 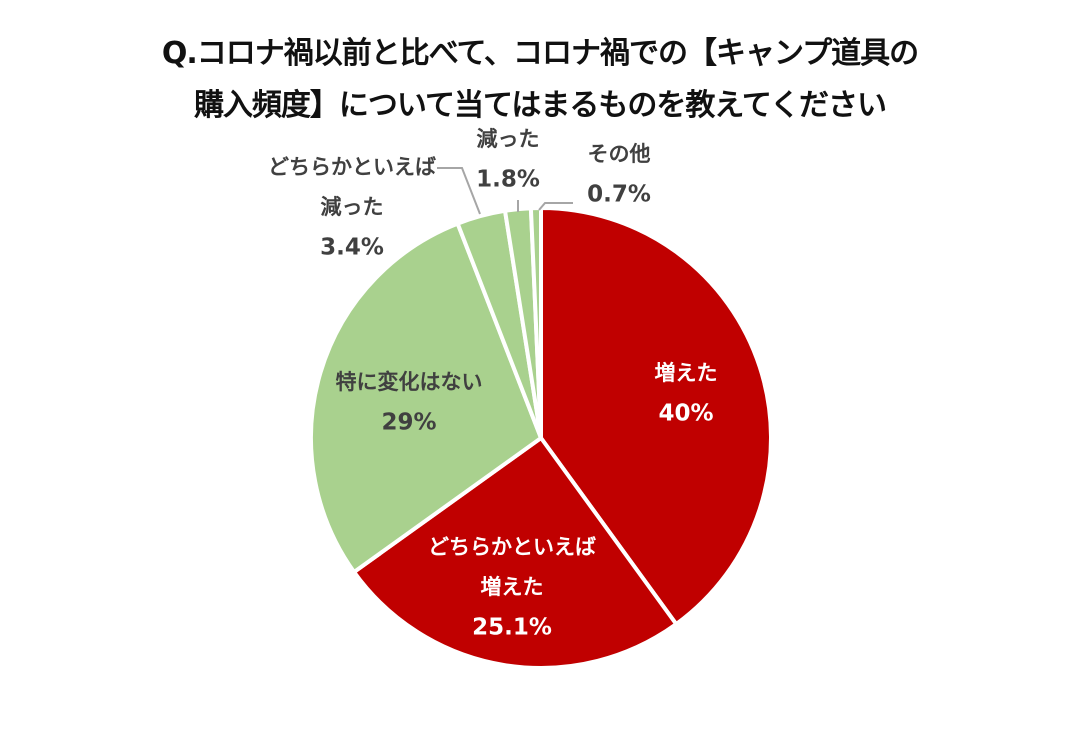 What do you see at coordinates (686, 373) in the screenshot?
I see `slice-category-label-0: 増えた` at bounding box center [686, 373].